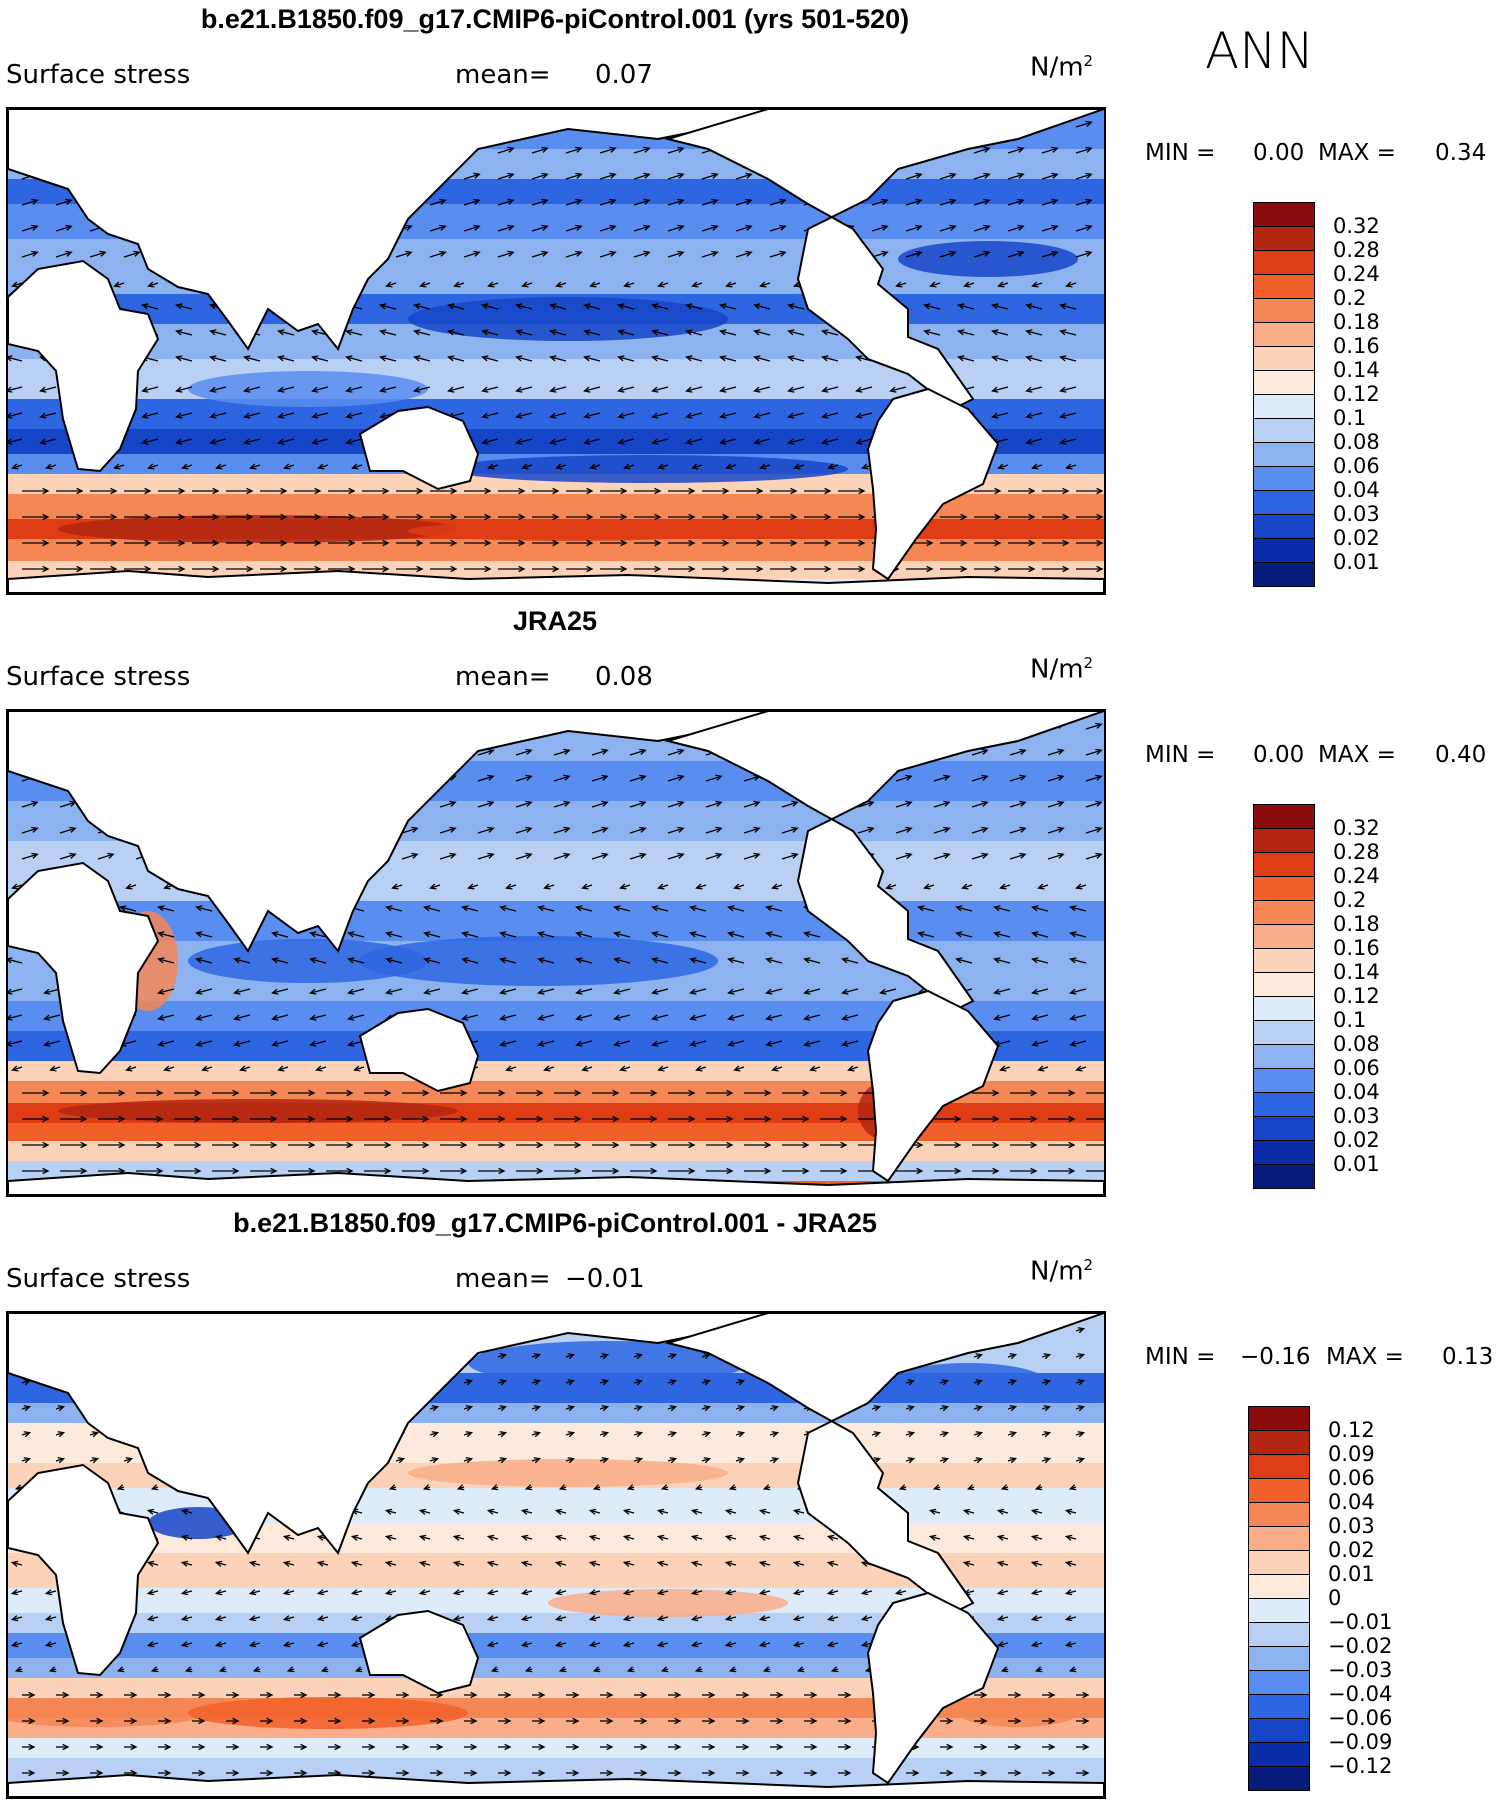  Describe the element at coordinates (1360, 1670) in the screenshot. I see `colorbar-tick-label: −0.03` at that location.